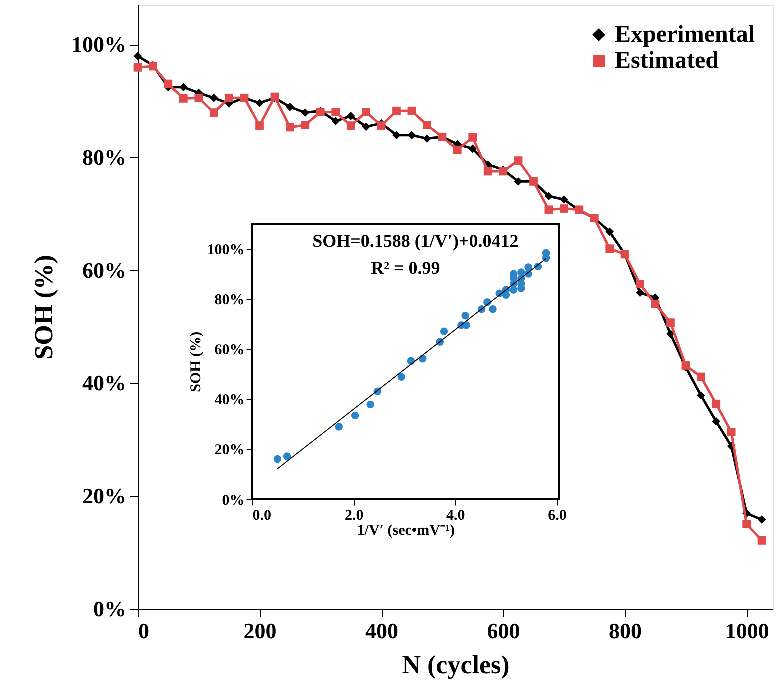  Describe the element at coordinates (260, 631) in the screenshot. I see `x-tick-label: 200` at that location.